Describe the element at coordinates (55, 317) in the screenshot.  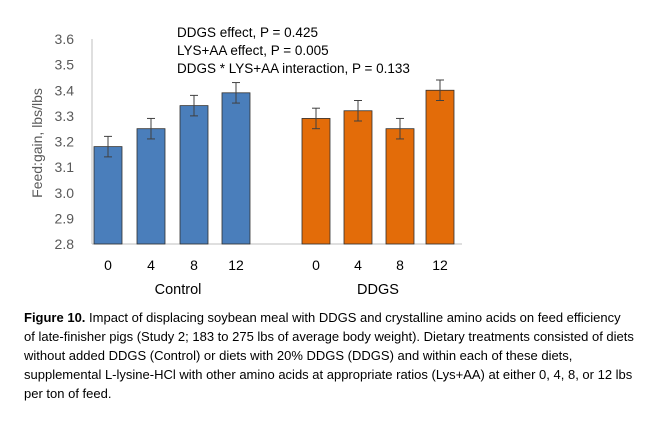
I see `caption-label: Figure 10.` at that location.